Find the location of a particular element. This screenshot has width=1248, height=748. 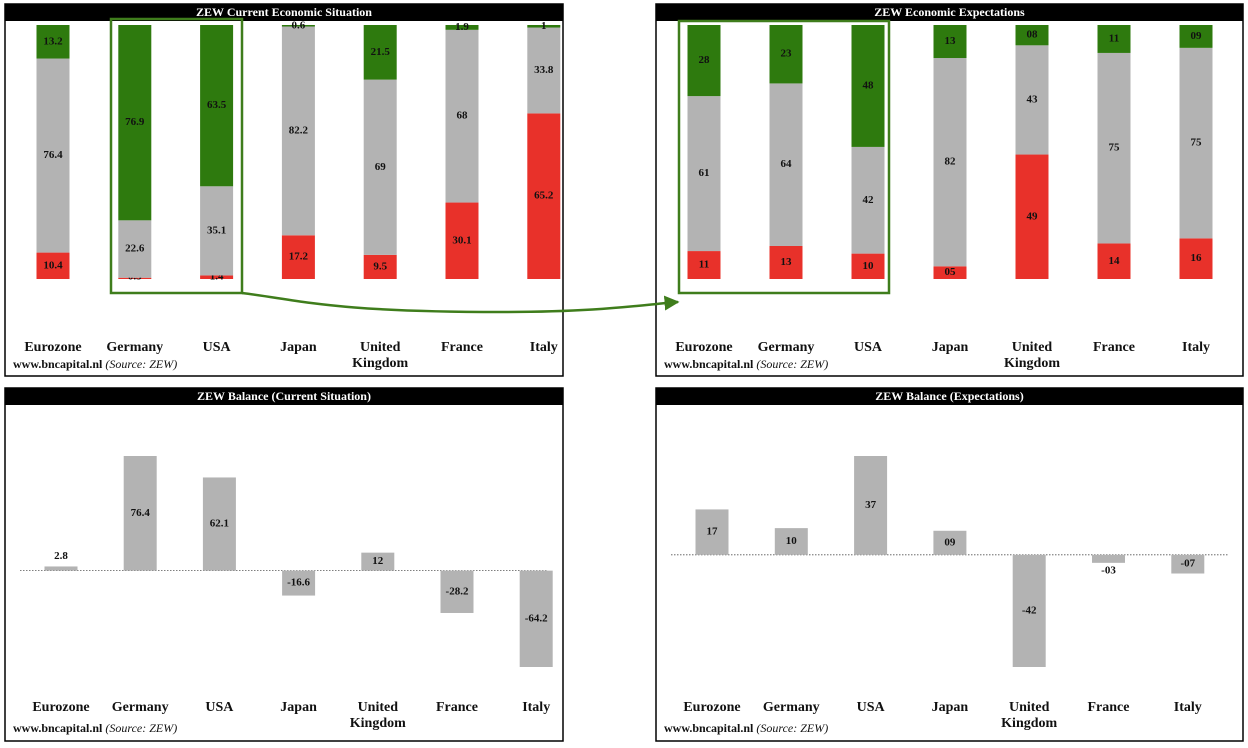

data-label: 17 is located at coordinates (713, 532).